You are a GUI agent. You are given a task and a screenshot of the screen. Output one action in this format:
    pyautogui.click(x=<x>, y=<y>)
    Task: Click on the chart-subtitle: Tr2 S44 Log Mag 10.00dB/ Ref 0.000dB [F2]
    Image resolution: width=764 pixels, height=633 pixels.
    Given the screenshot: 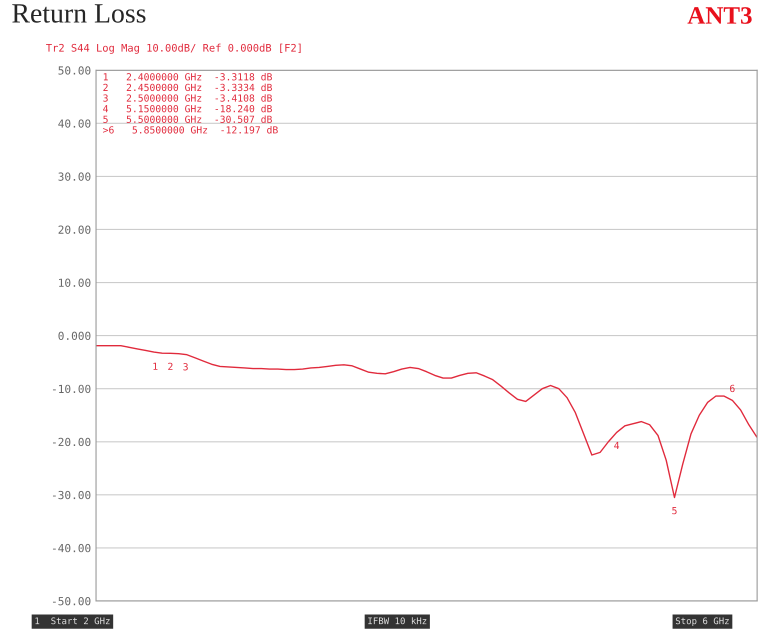 What is the action you would take?
    pyautogui.click(x=173, y=49)
    